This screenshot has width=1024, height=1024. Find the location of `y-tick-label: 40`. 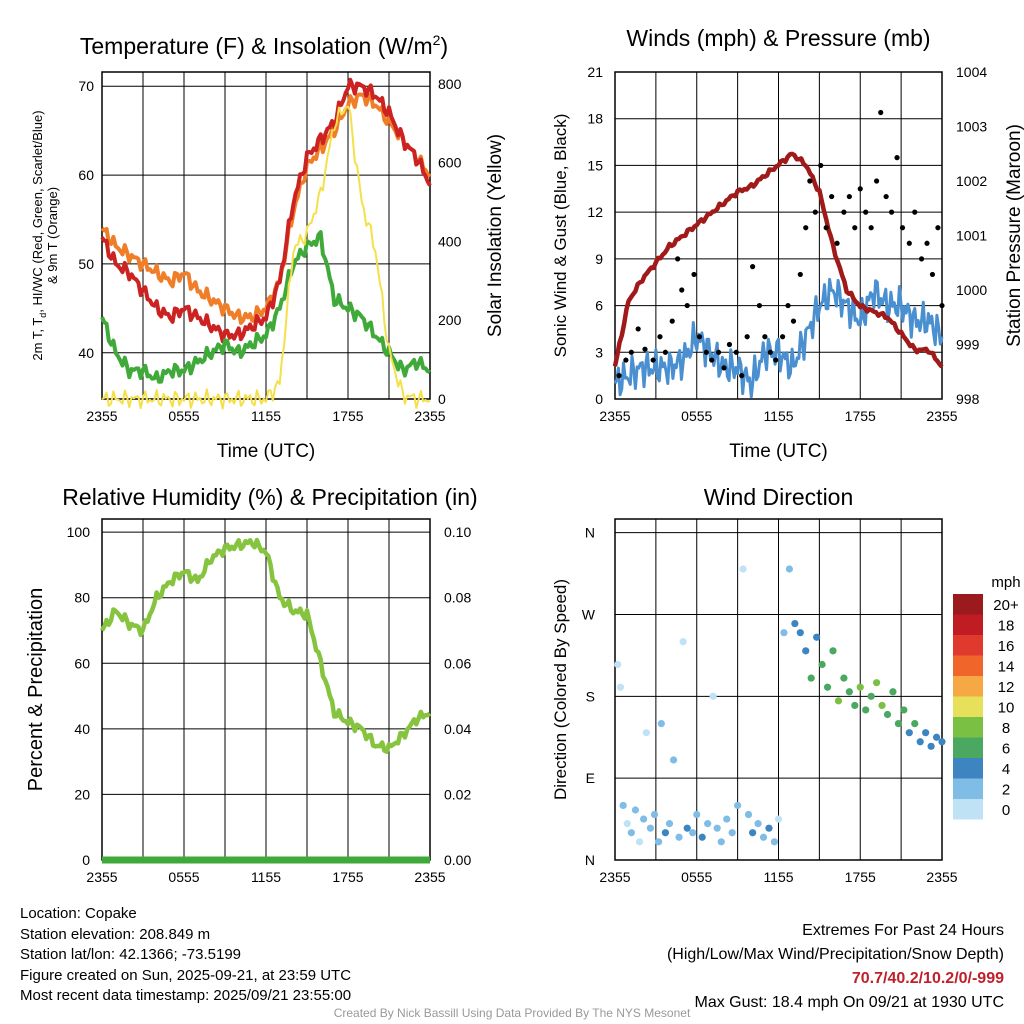

y-tick-label: 40 is located at coordinates (86, 353).